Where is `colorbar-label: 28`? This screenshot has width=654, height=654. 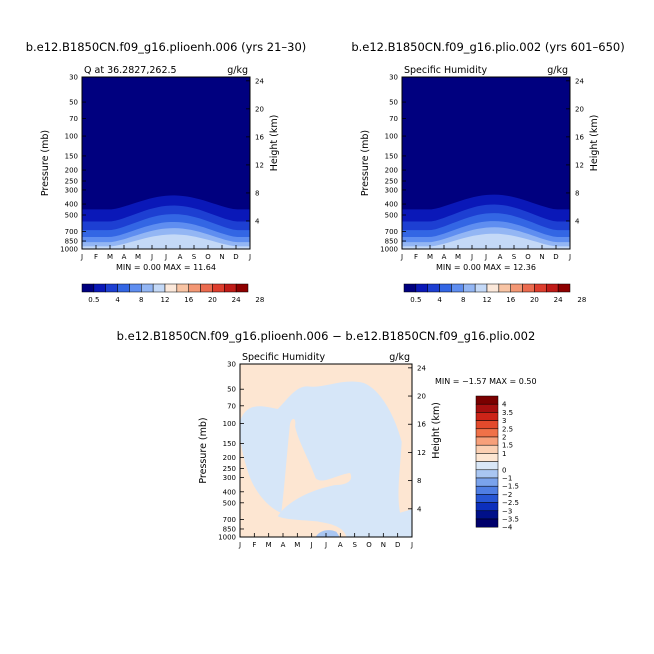
colorbar-label: 28 is located at coordinates (259, 300).